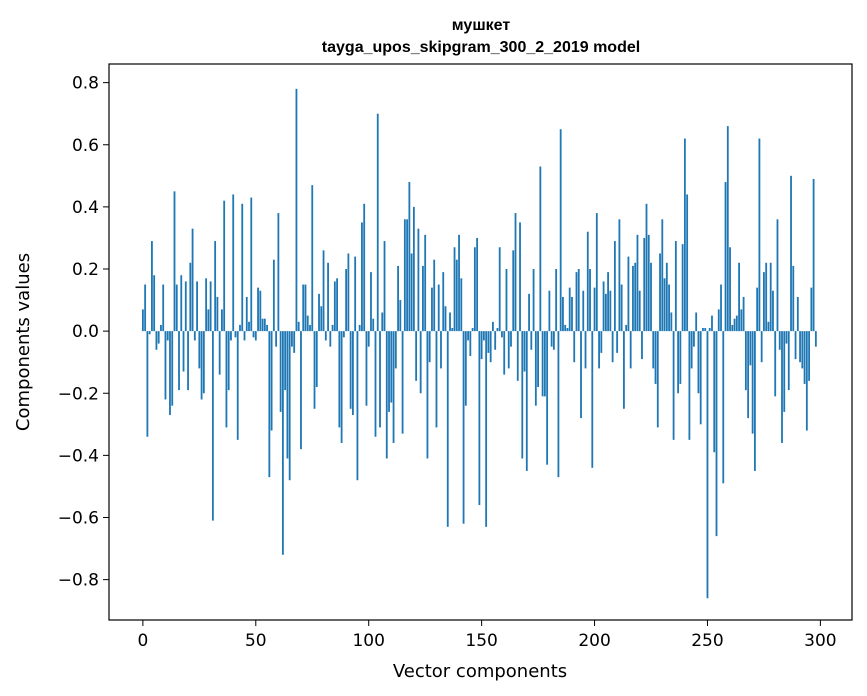 This screenshot has width=867, height=696. What do you see at coordinates (85, 208) in the screenshot?
I see `y-tick-label: 0.4` at bounding box center [85, 208].